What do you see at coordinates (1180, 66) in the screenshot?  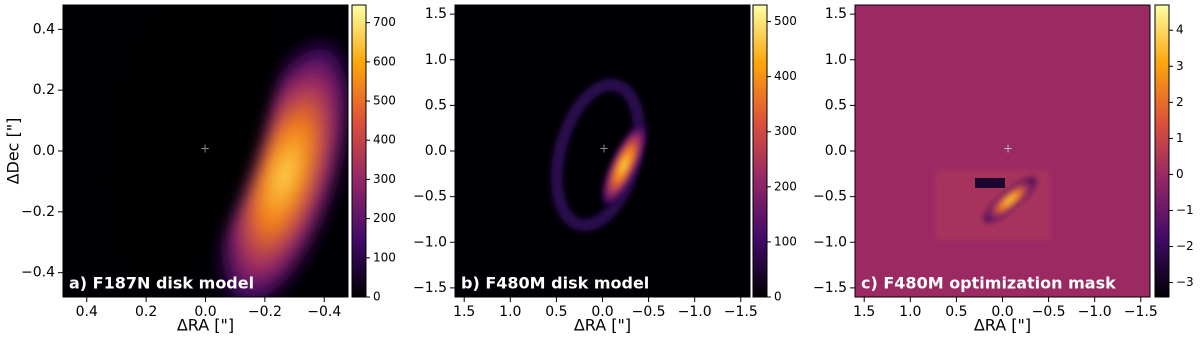 I see `colorbar-tick-label: 3` at bounding box center [1180, 66].